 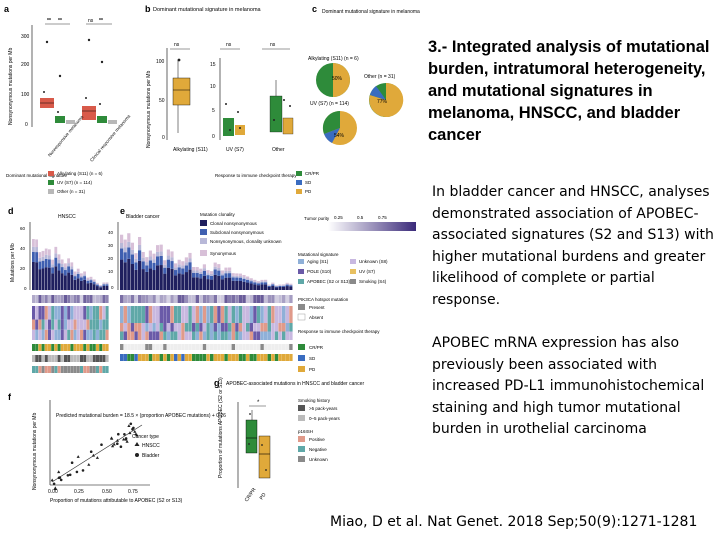 What do you see at coordinates (122, 211) in the screenshot?
I see `panel-letter-e: e` at bounding box center [122, 211].